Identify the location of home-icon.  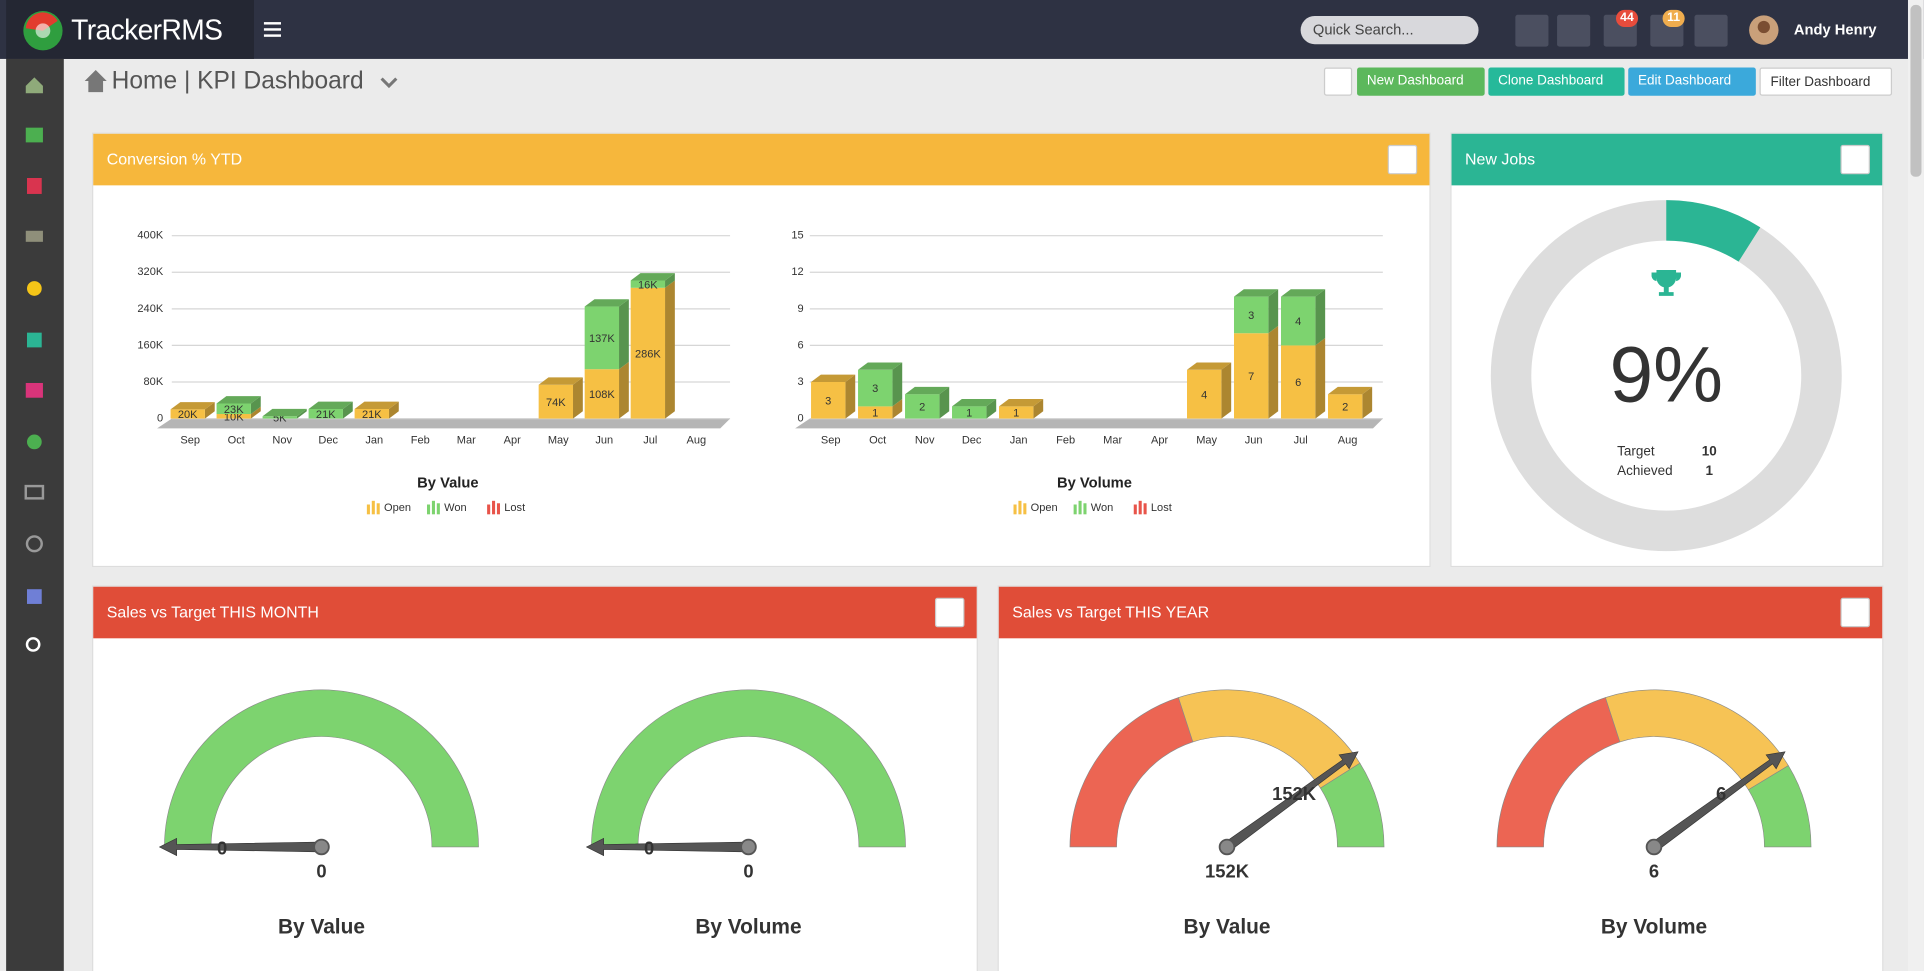
(34, 85).